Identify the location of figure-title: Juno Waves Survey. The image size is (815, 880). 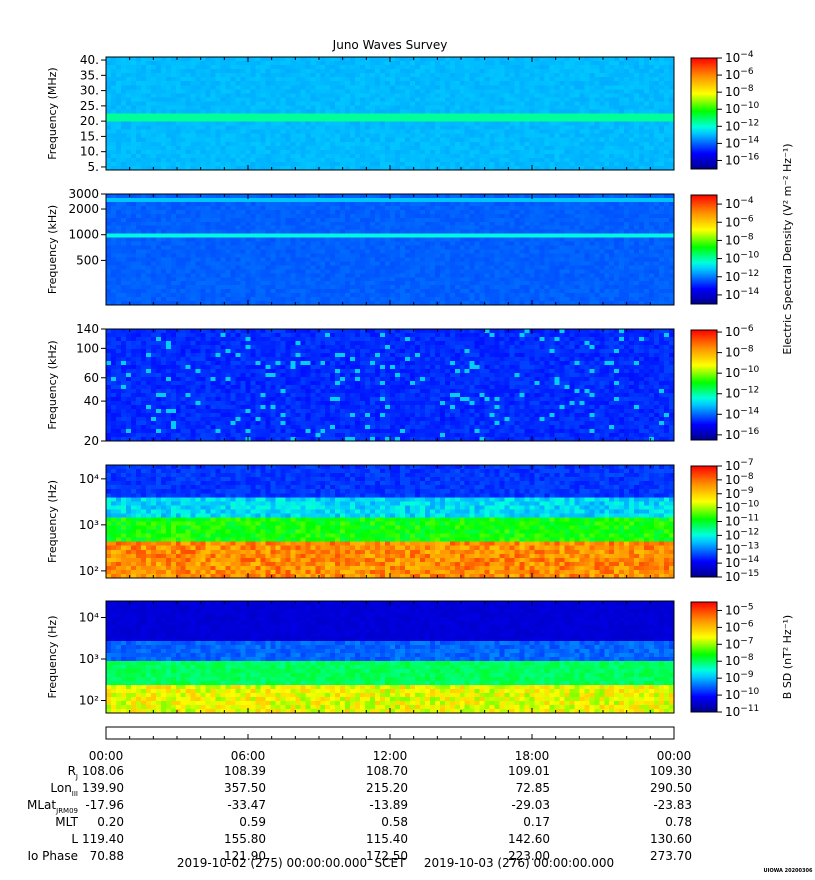
(390, 45).